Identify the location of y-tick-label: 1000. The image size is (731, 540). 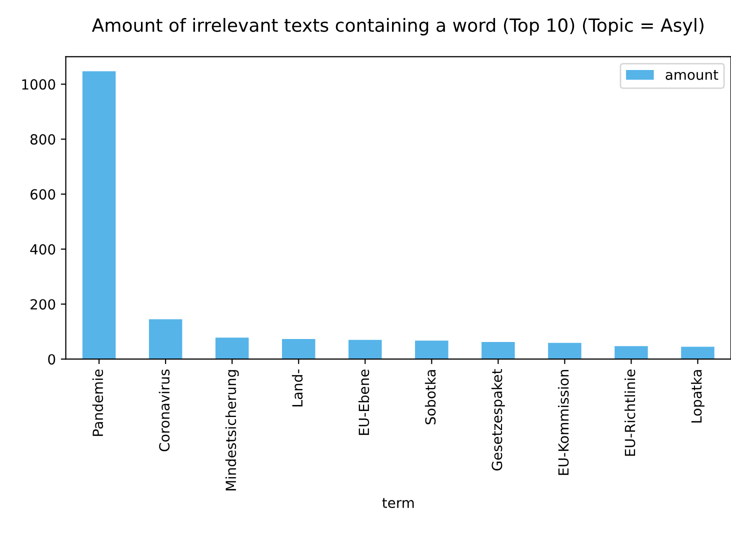
(39, 84).